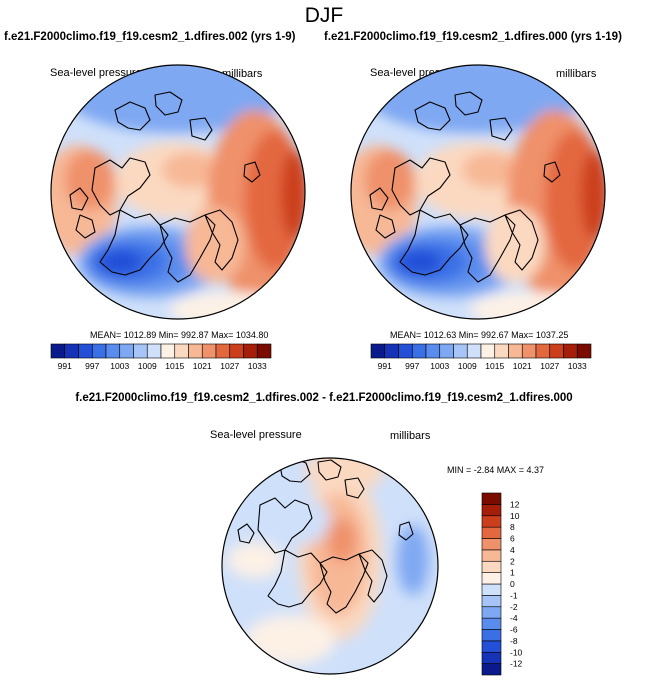 This screenshot has width=648, height=683. Describe the element at coordinates (467, 366) in the screenshot. I see `case-b-colorbar-tick-label: 1009` at that location.